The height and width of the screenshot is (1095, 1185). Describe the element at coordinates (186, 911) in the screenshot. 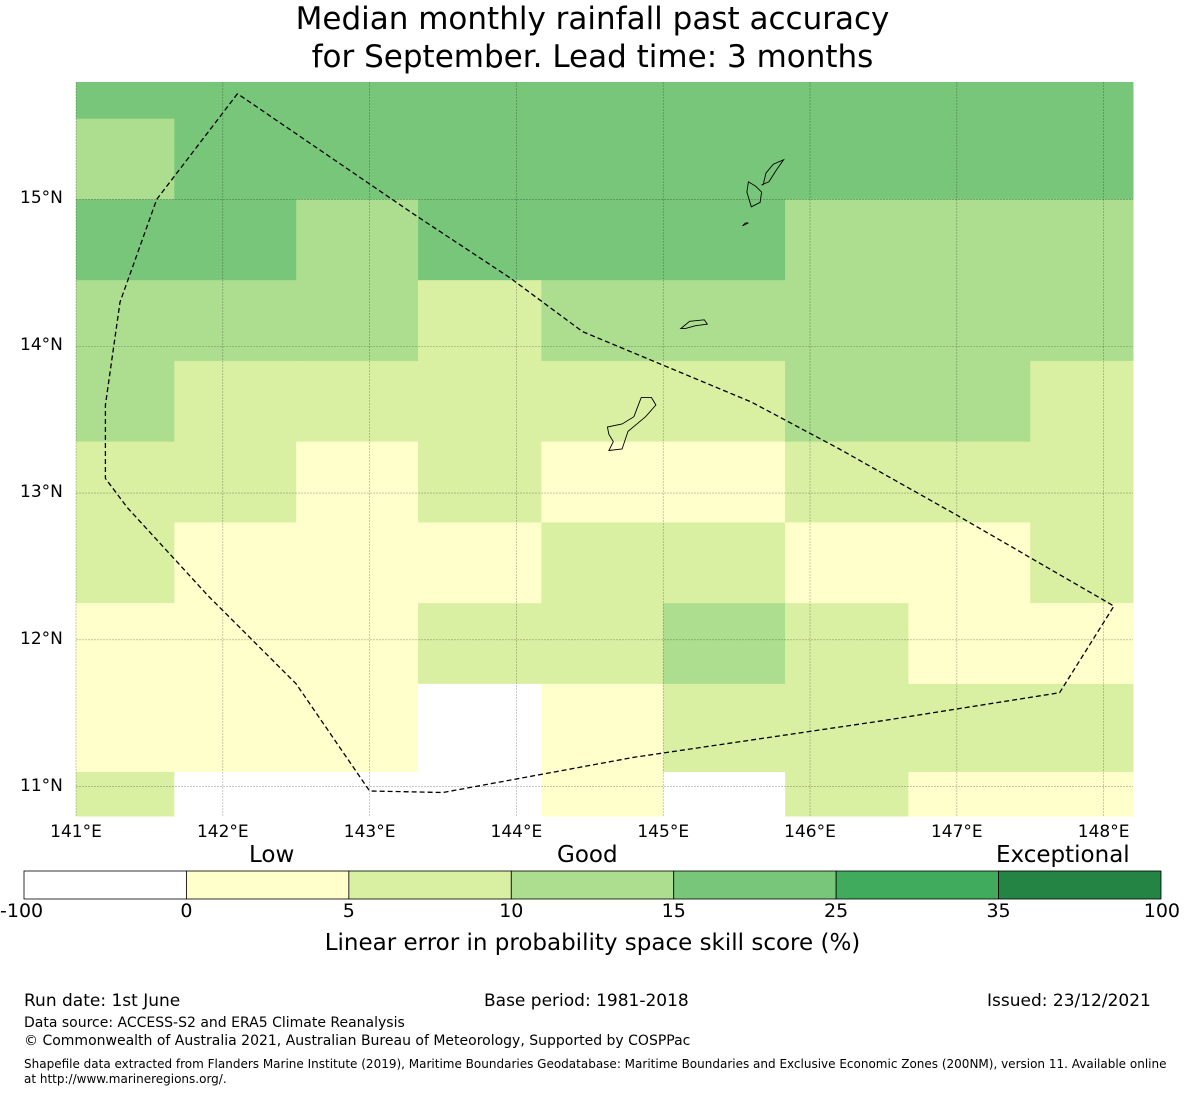

I see `colorbar-tick-label: 0` at that location.